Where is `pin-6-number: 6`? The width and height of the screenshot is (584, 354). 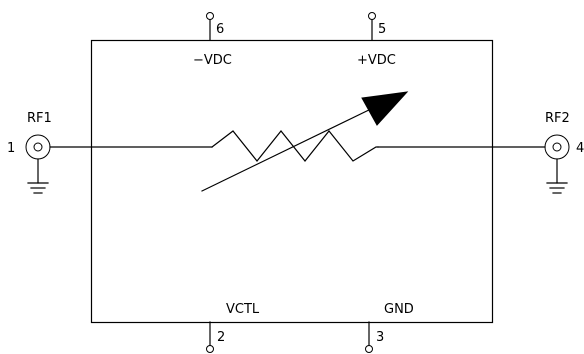 pin-6-number: 6 is located at coordinates (220, 29).